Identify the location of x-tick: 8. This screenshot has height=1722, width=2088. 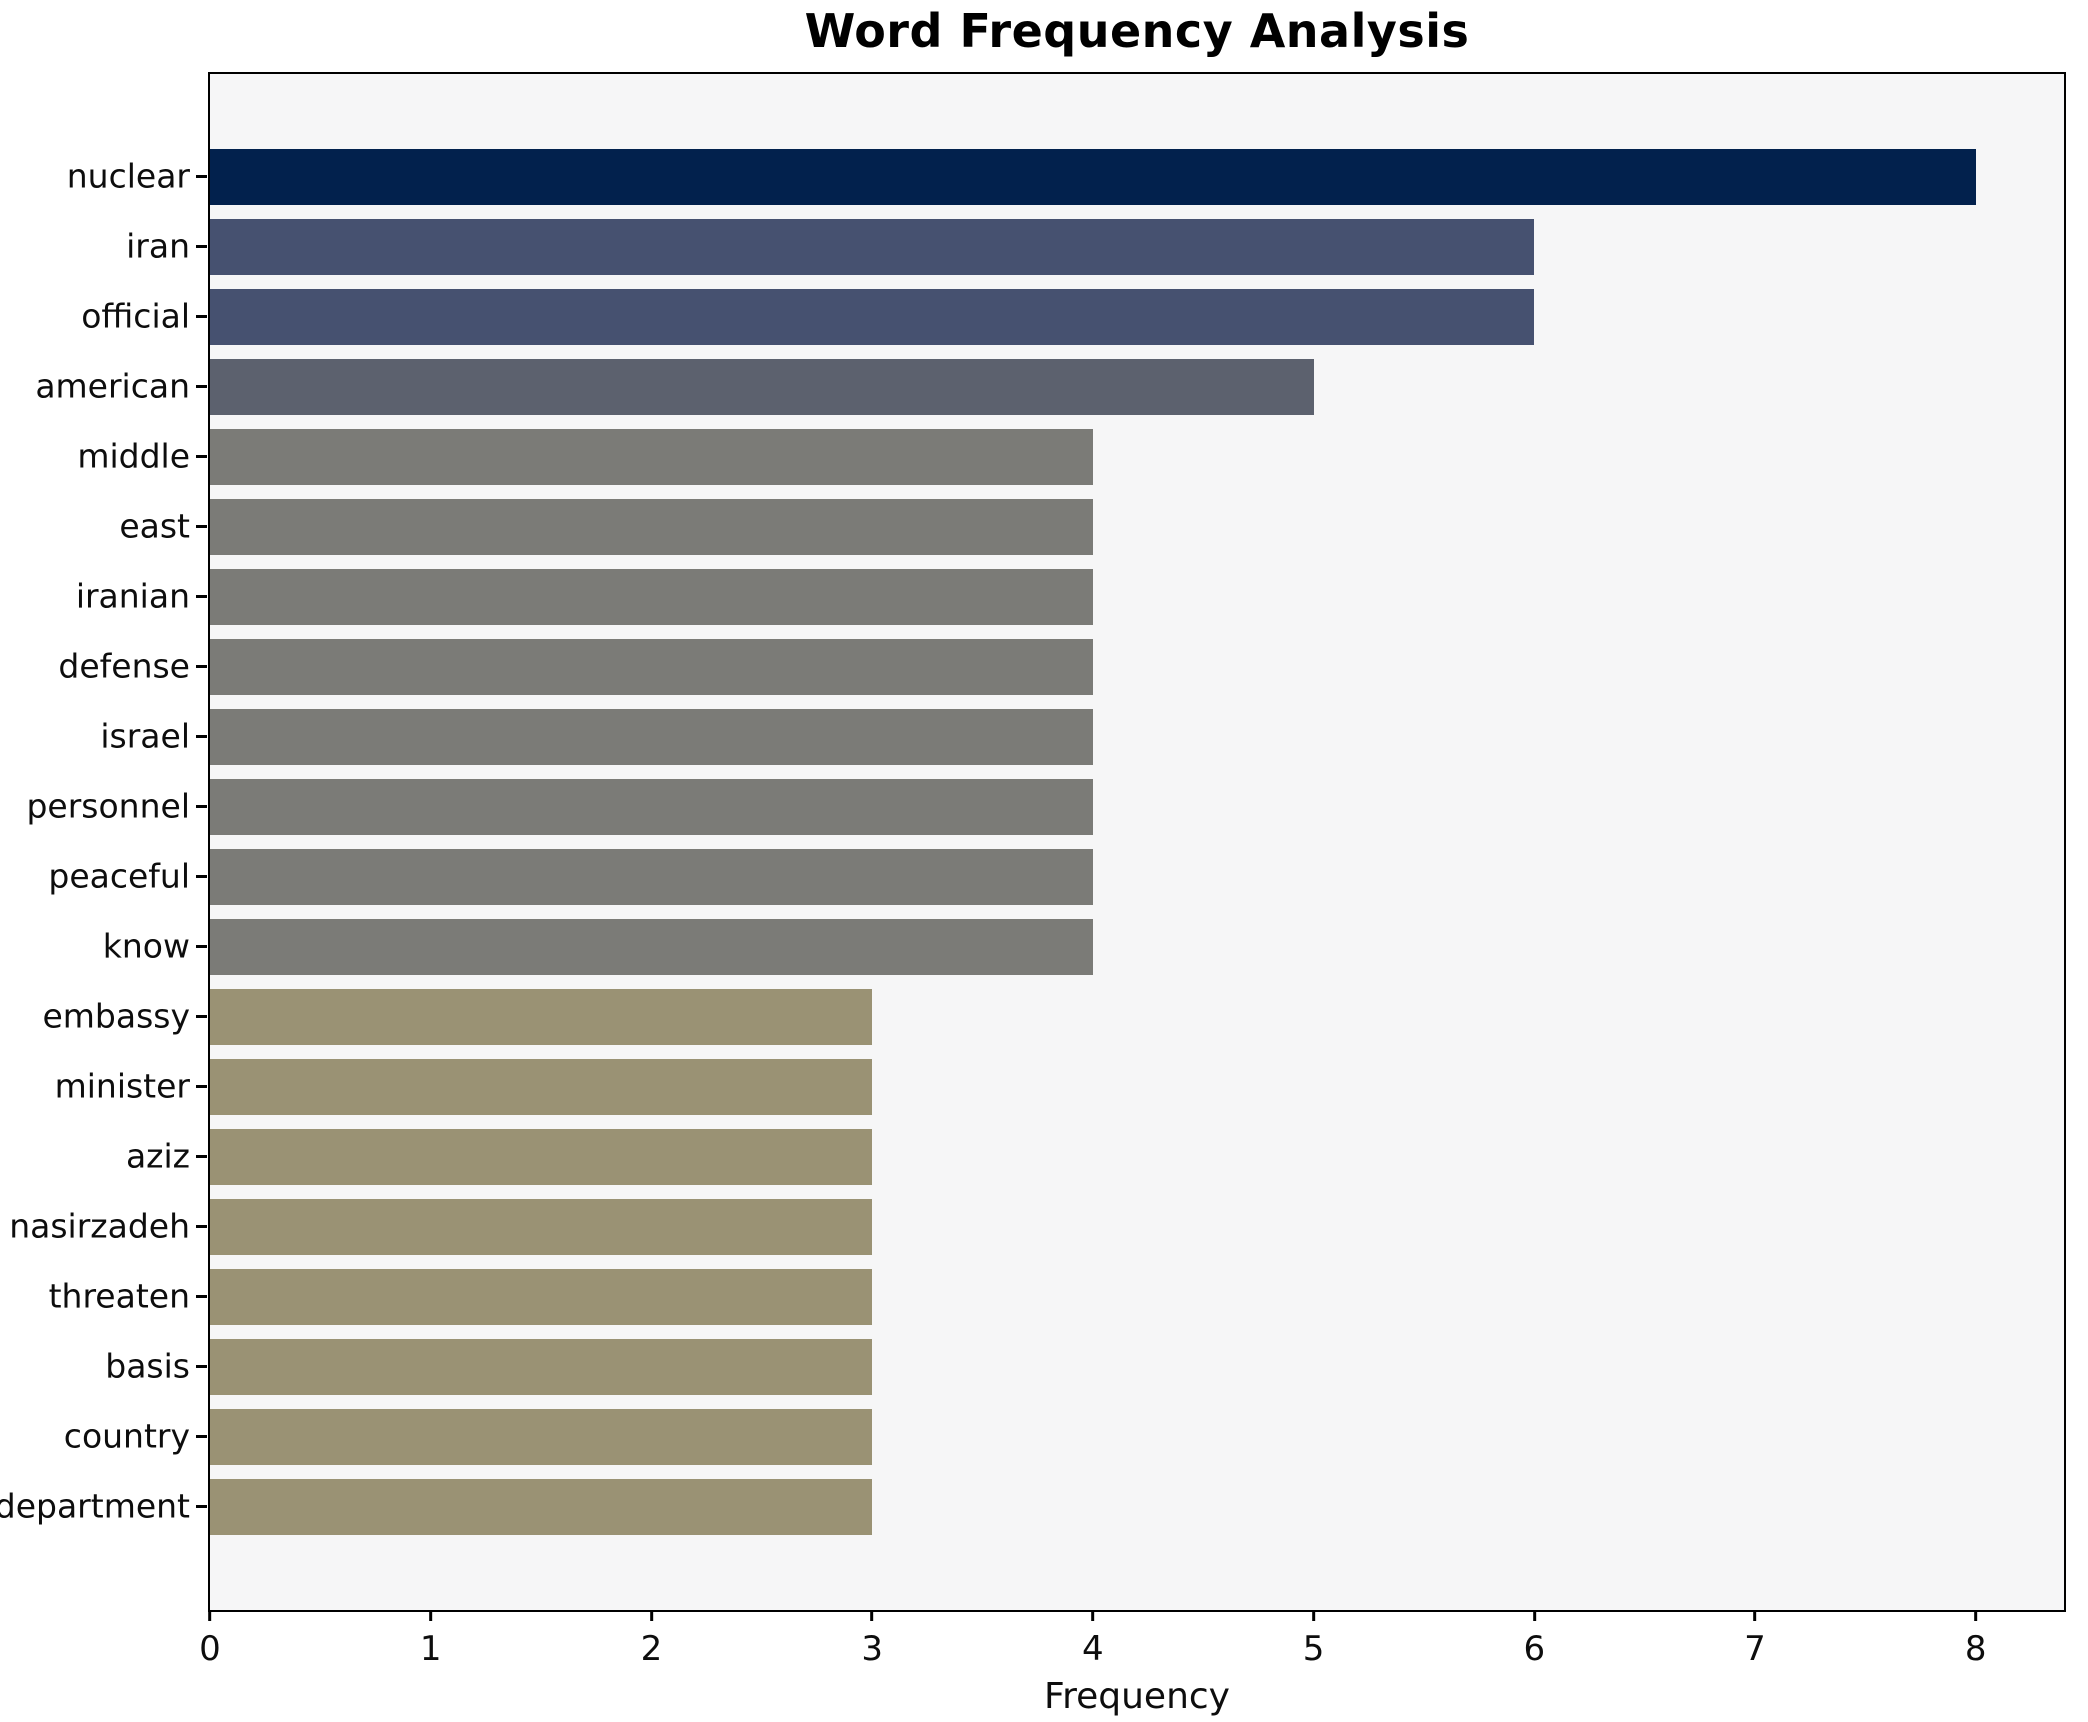
(1976, 1639).